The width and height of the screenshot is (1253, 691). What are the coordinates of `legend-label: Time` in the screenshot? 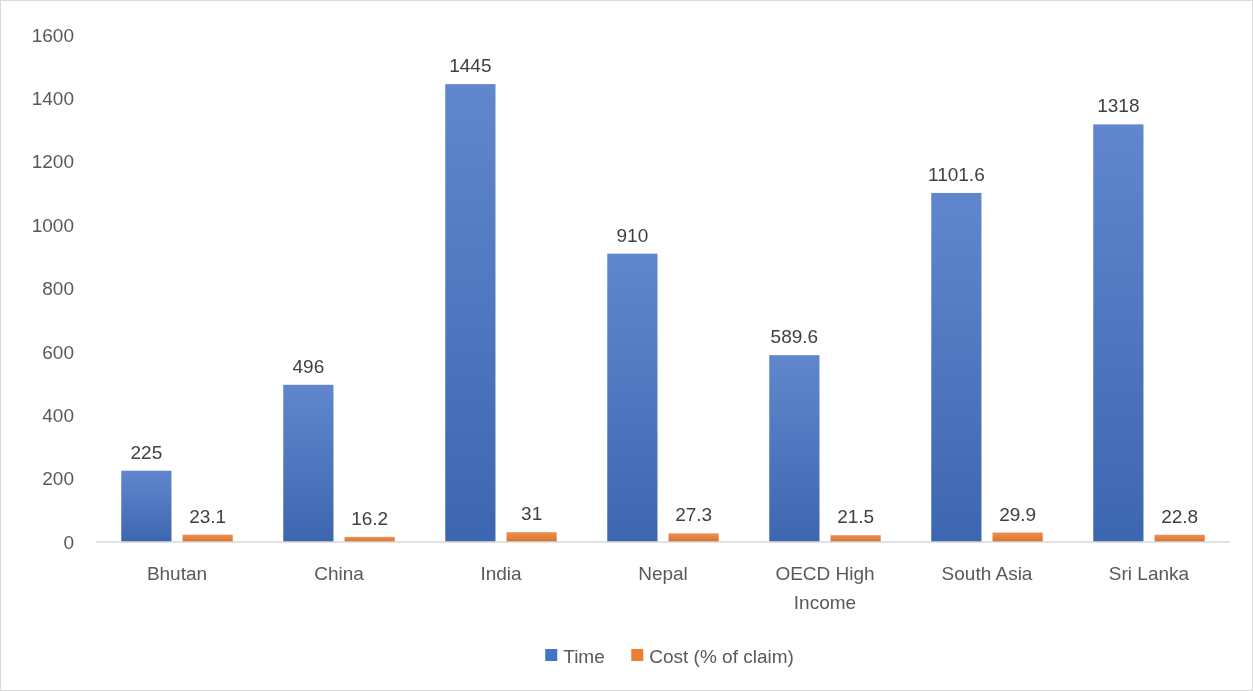 It's located at (584, 656).